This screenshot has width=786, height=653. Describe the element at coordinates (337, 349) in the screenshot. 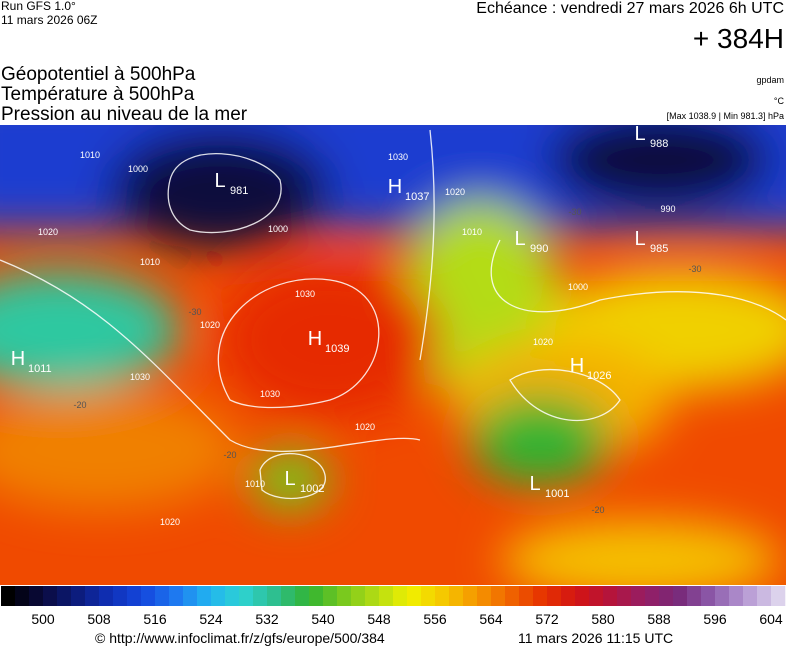

I see `center-value: 1039` at that location.